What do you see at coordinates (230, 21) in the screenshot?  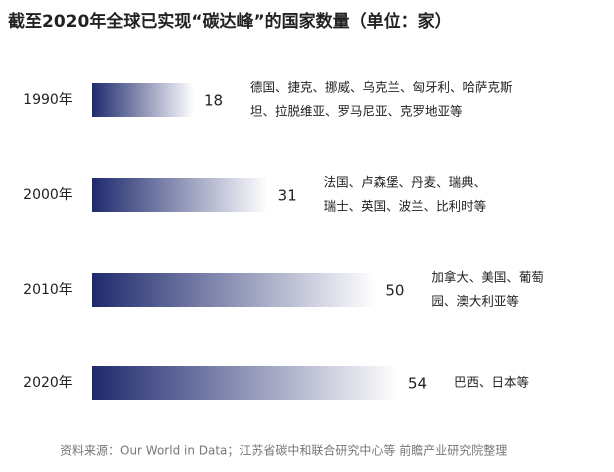 I see `chart-title: 截至2020年全球已实现“碳达峰”的国家数量（单位：家）` at bounding box center [230, 21].